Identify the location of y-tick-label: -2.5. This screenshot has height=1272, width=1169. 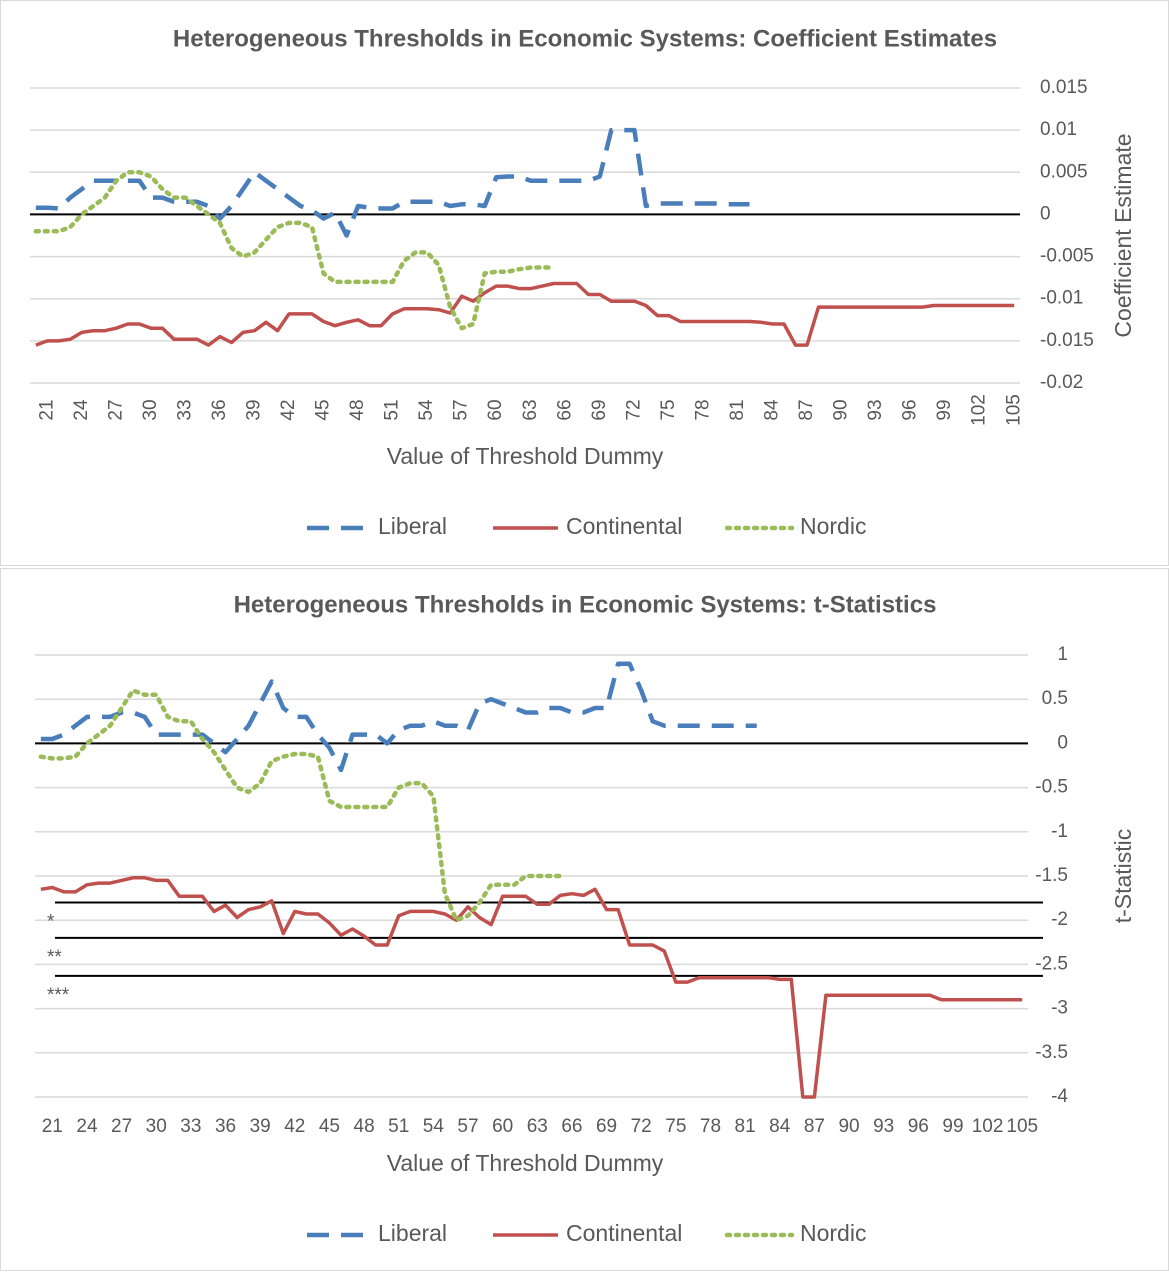
(1051, 963).